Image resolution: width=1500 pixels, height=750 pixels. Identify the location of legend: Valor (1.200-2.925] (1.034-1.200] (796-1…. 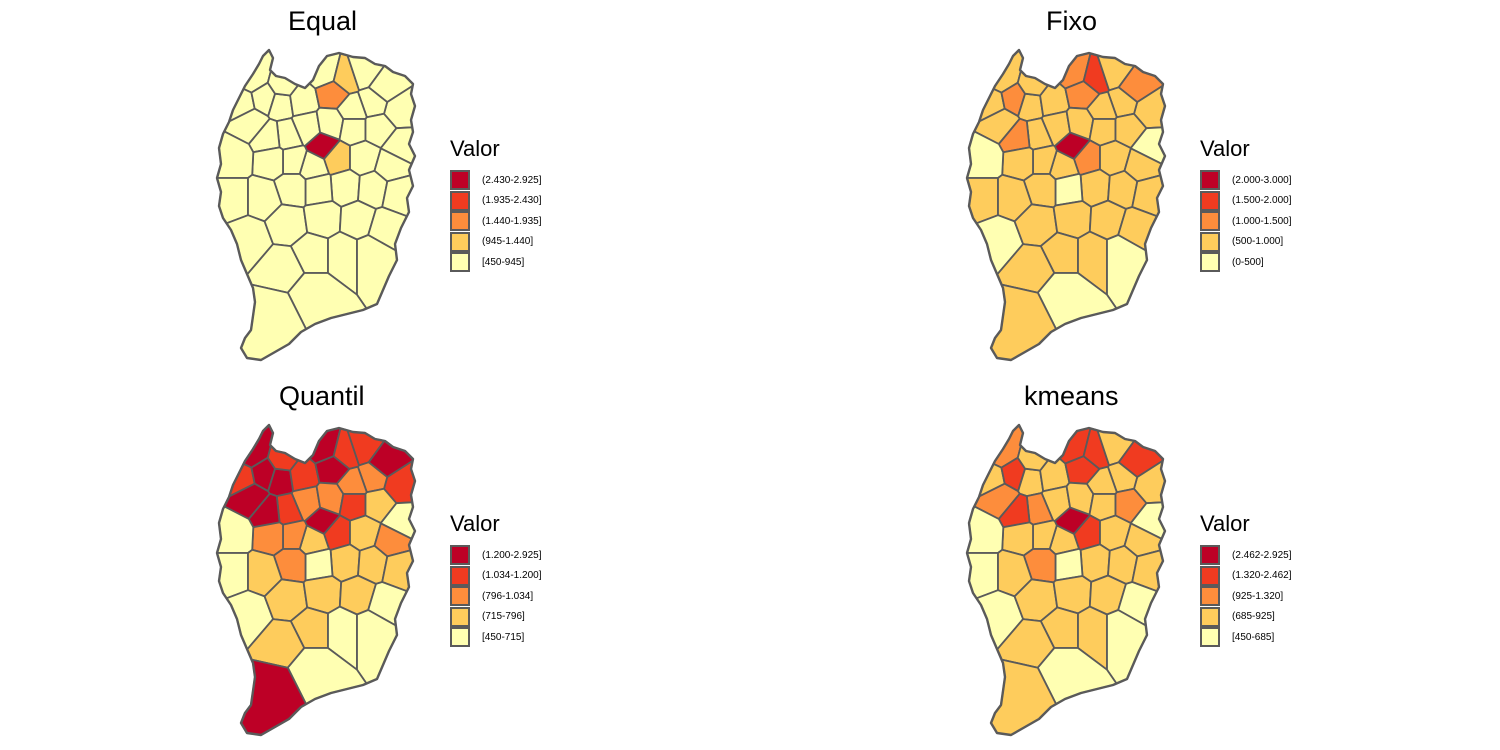
(496, 579).